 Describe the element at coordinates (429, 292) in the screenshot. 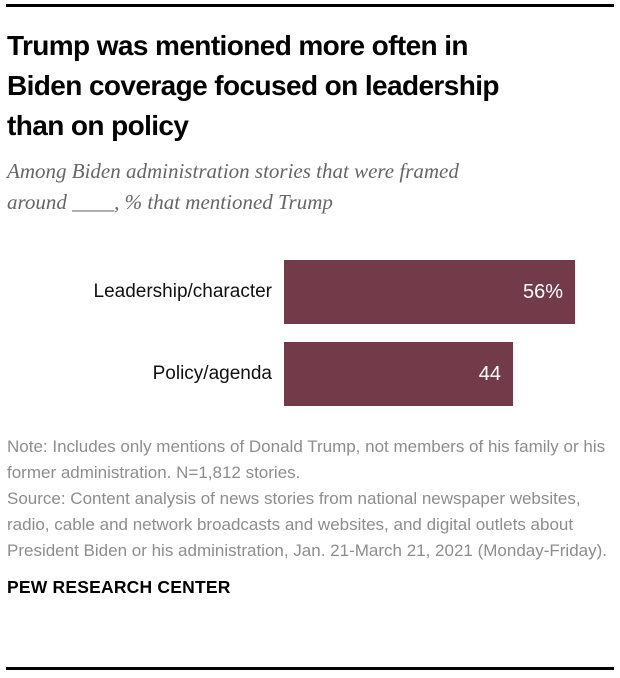

I see `bar: 56%` at that location.